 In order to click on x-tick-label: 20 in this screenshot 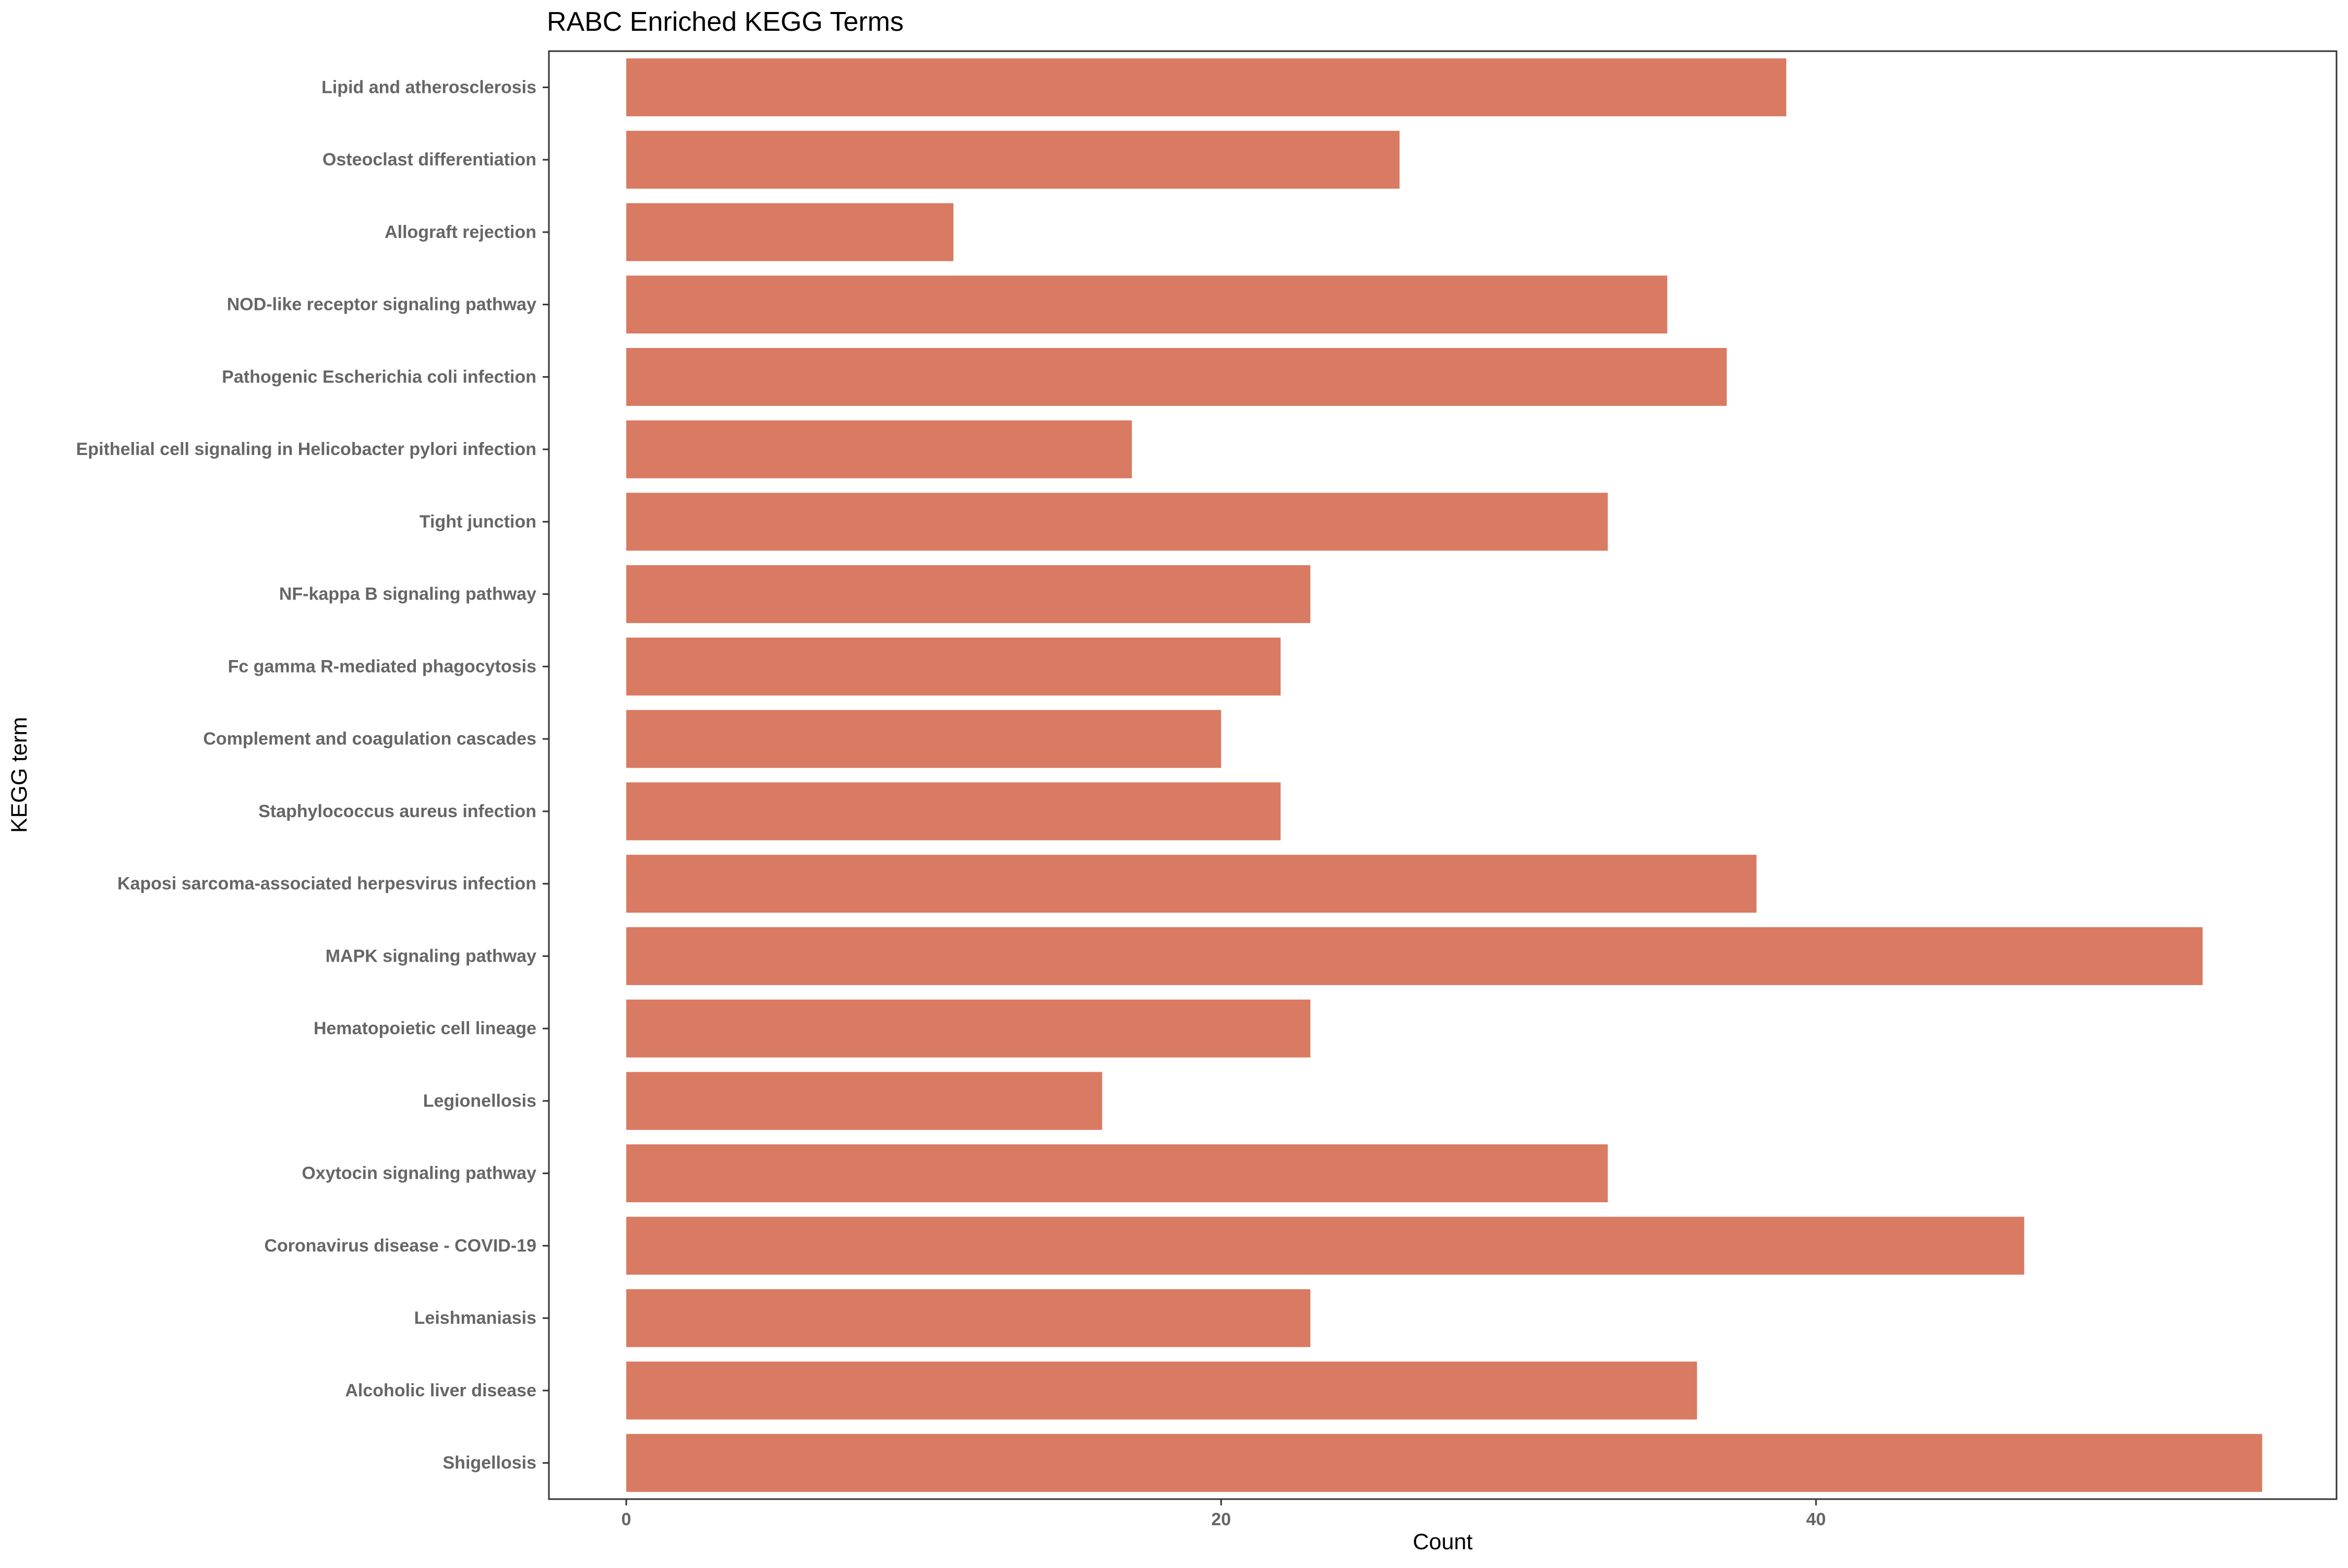, I will do `click(1221, 1520)`.